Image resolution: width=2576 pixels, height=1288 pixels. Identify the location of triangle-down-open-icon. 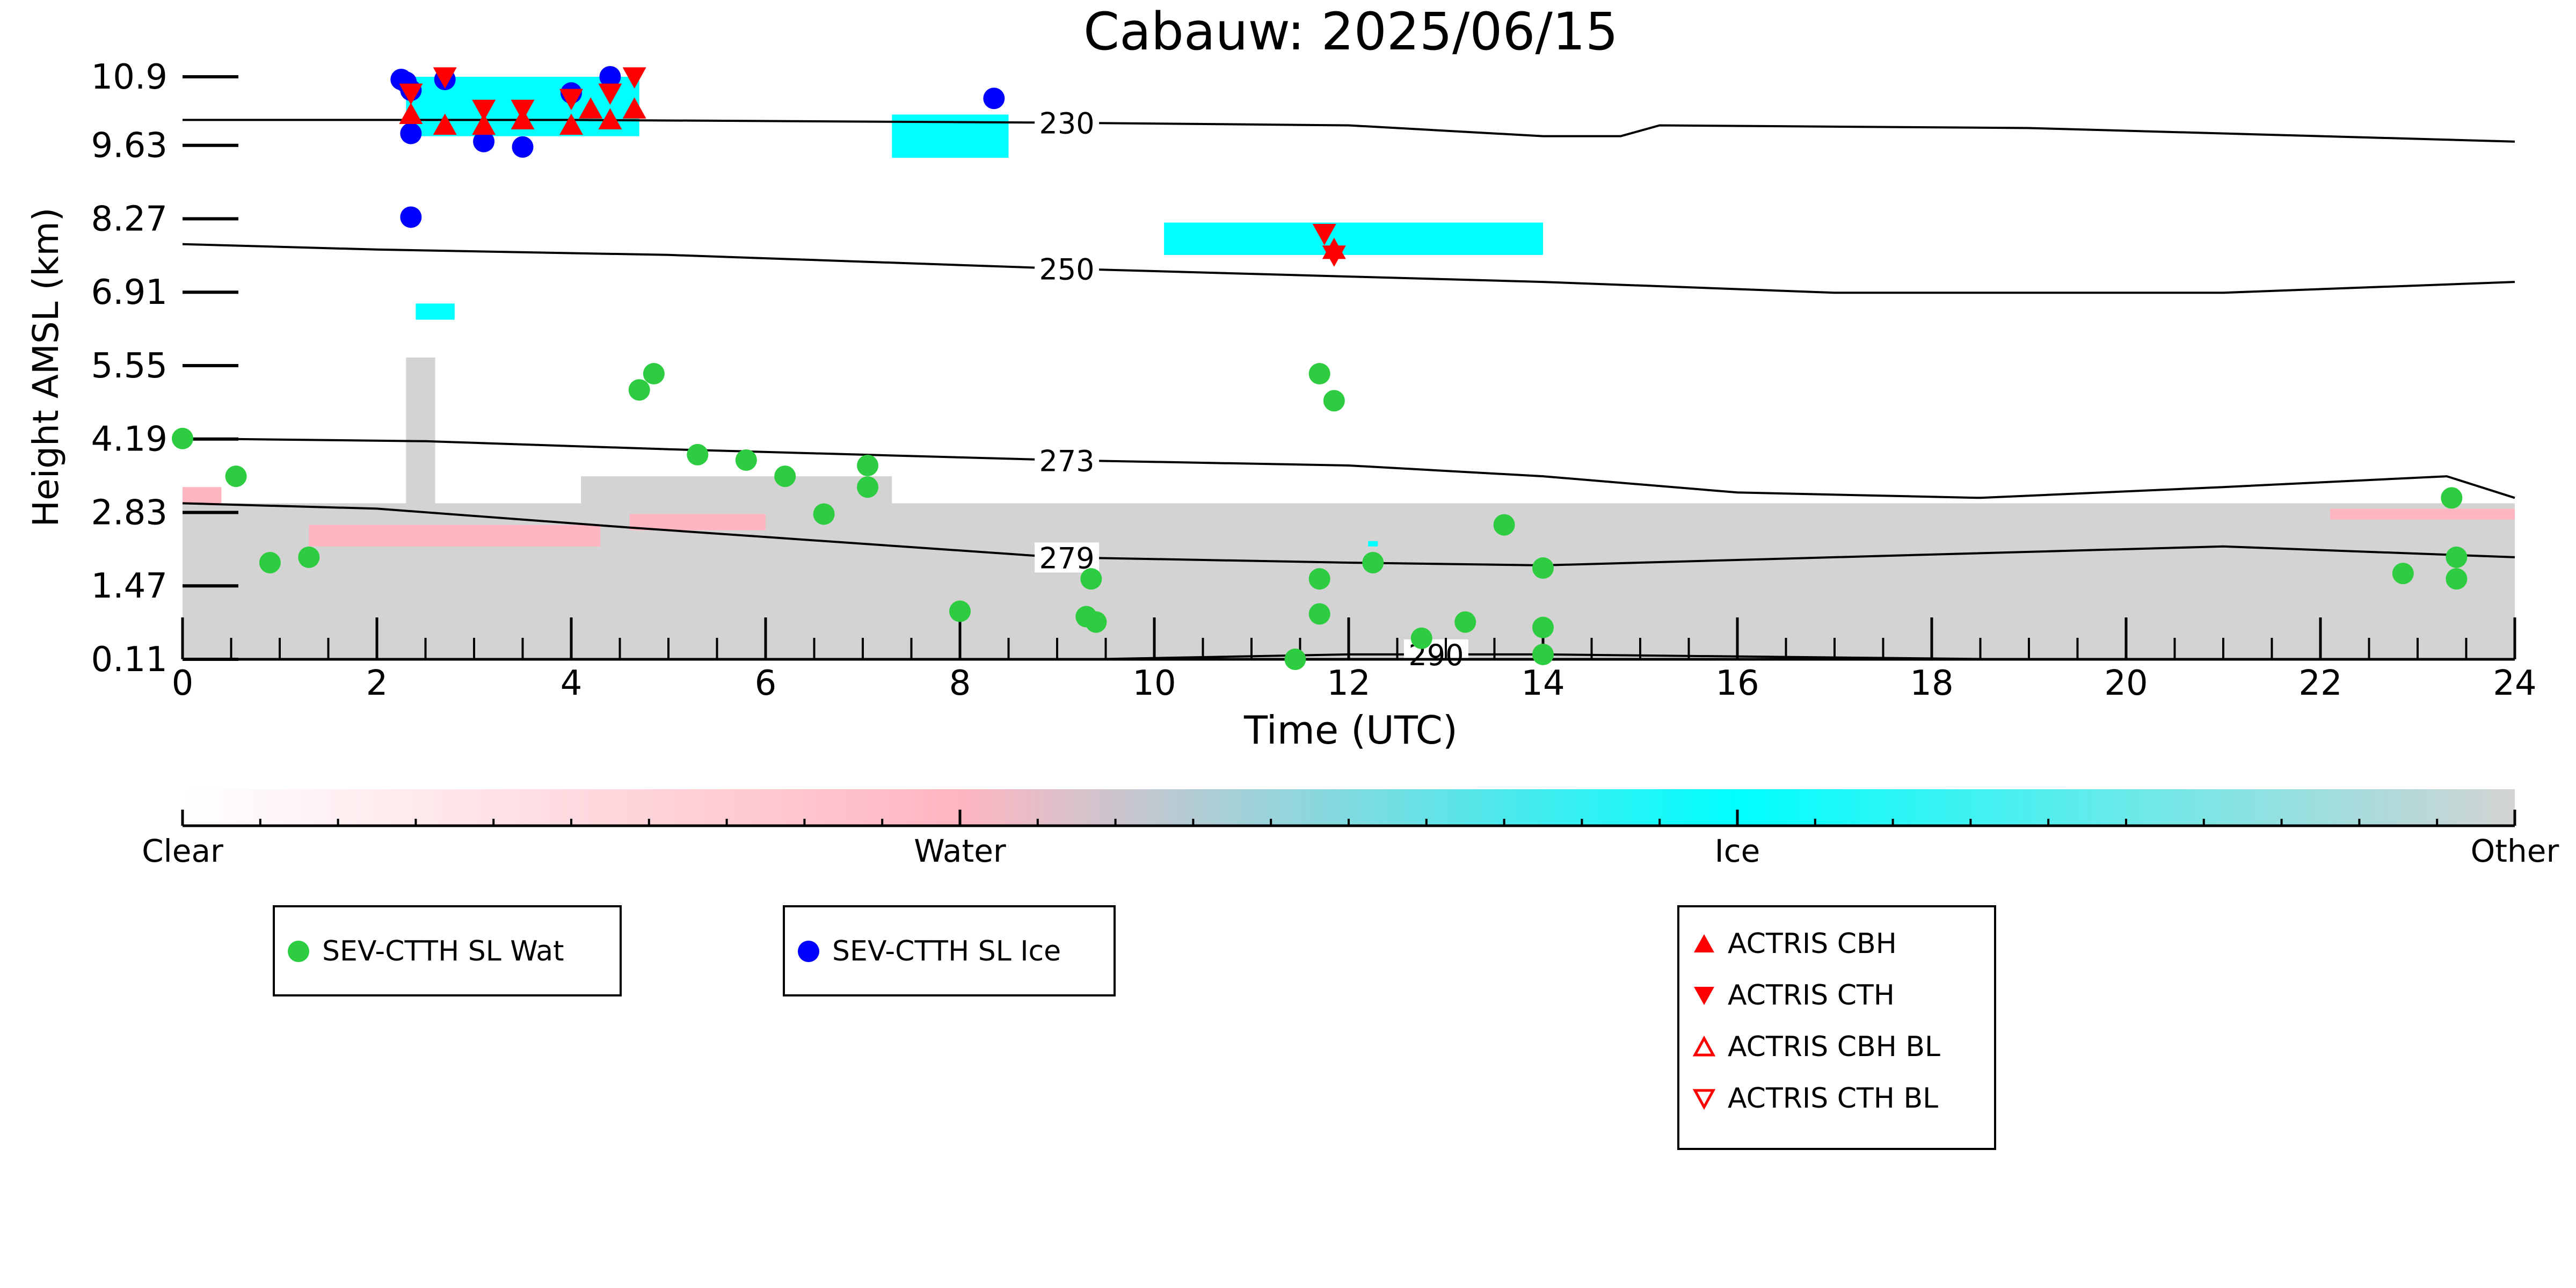
(1704, 1099).